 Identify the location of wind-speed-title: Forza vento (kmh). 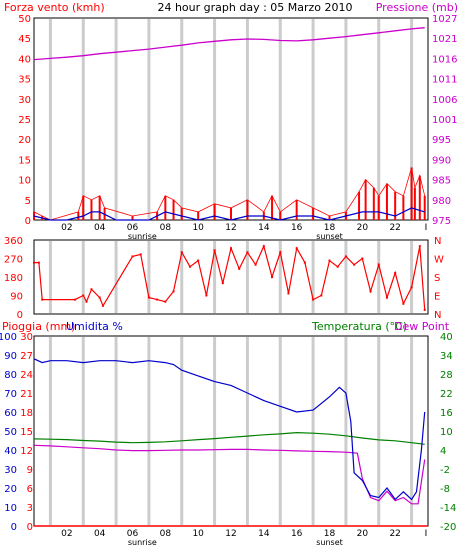
(54, 7).